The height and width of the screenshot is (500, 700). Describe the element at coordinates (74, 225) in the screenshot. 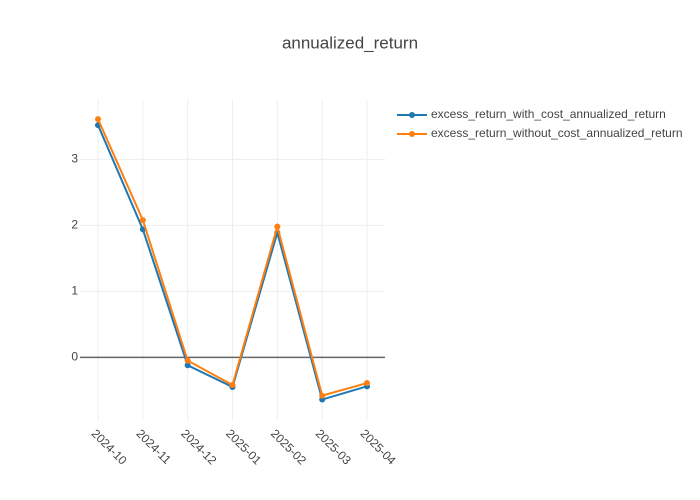

I see `y-tick-label: 2` at that location.